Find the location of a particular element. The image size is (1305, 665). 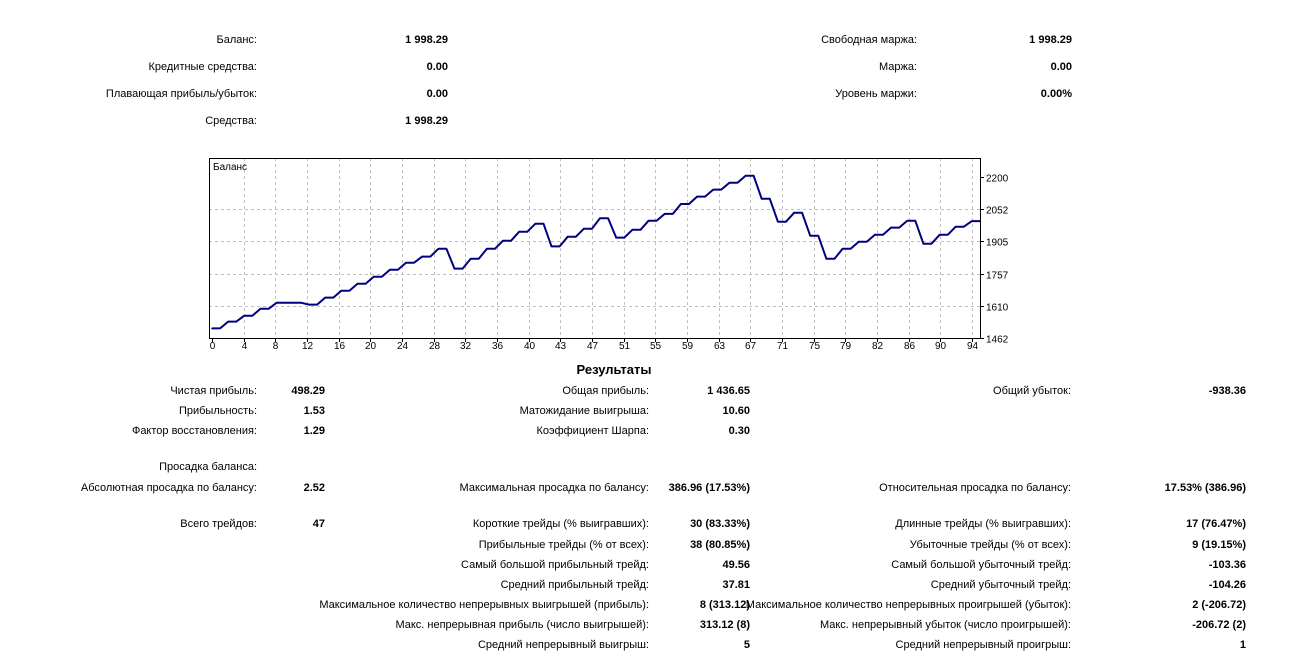

result-value: 8 (313.12) is located at coordinates (724, 605).